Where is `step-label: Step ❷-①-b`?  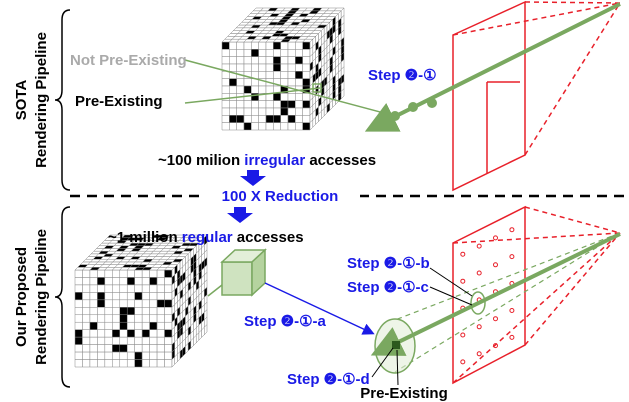 step-label: Step ❷-①-b is located at coordinates (388, 263).